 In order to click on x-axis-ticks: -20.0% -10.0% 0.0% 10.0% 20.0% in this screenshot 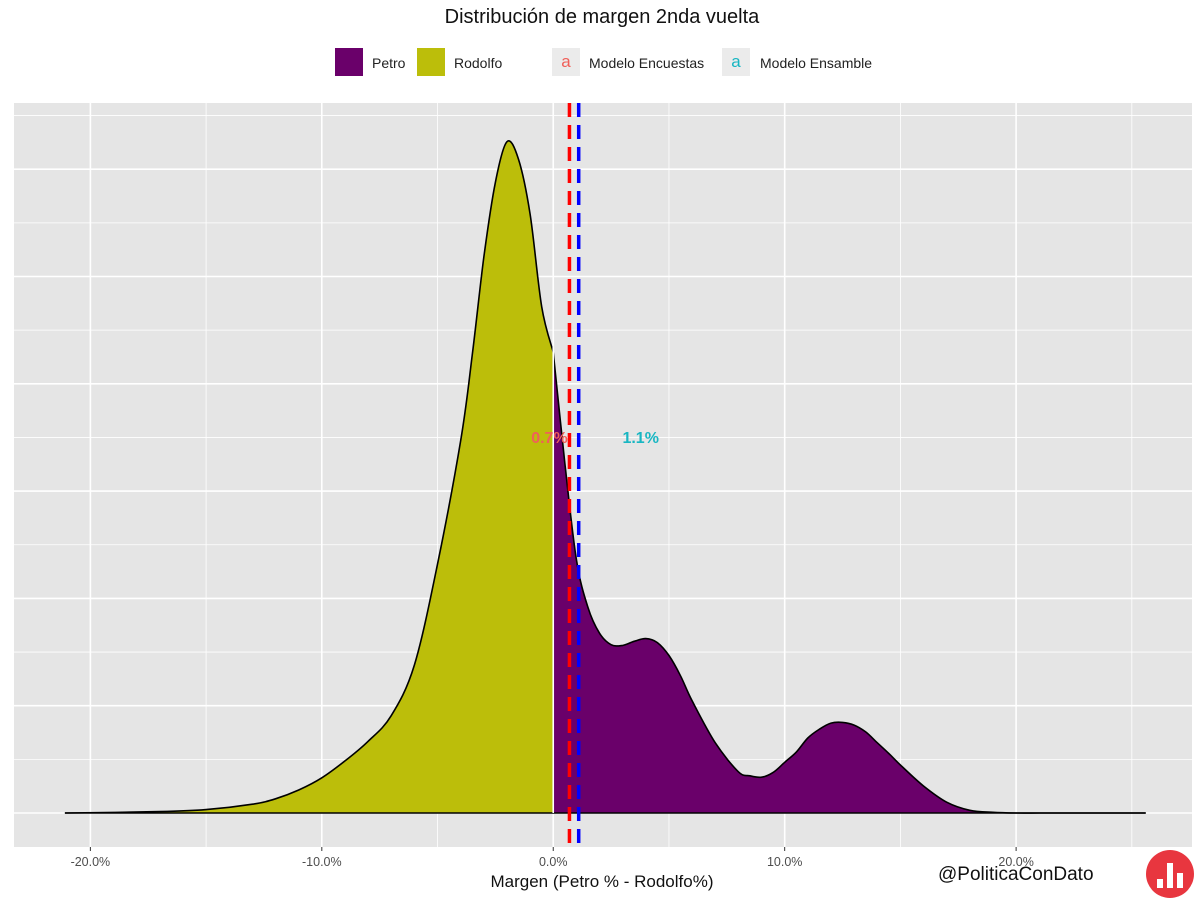, I will do `click(552, 858)`.